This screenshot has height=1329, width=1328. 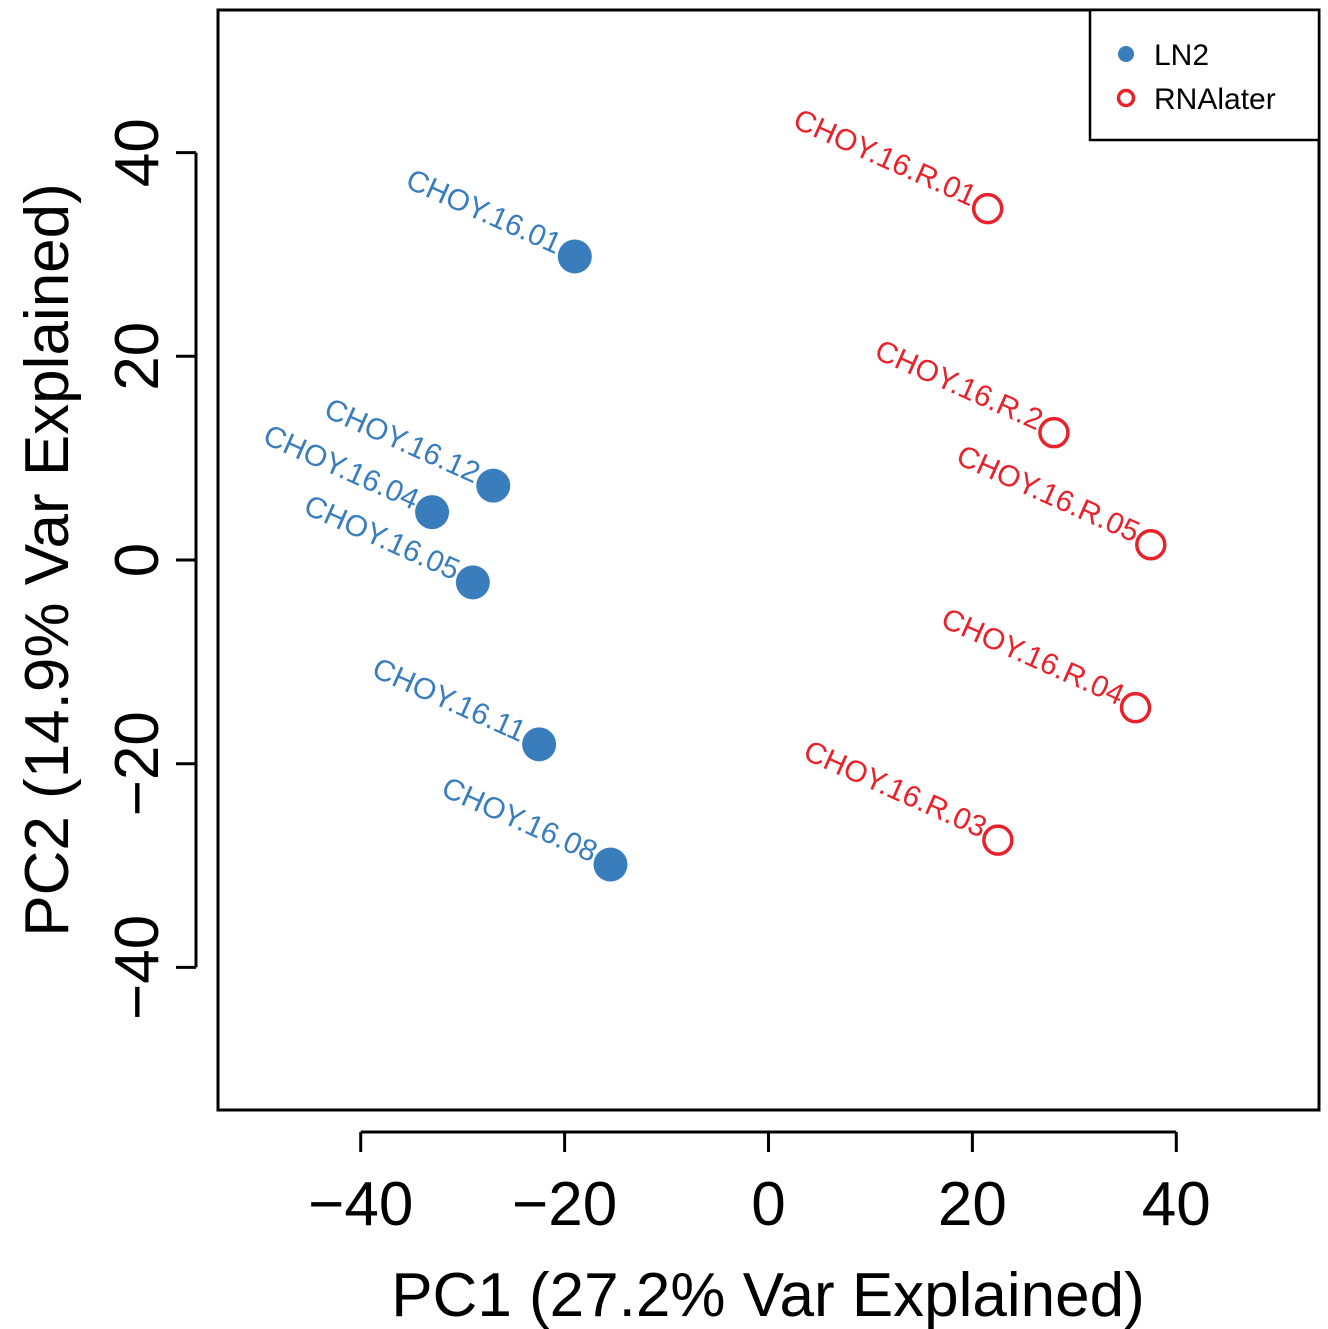 I want to click on point-label: CHOY.16.01, so click(x=483, y=212).